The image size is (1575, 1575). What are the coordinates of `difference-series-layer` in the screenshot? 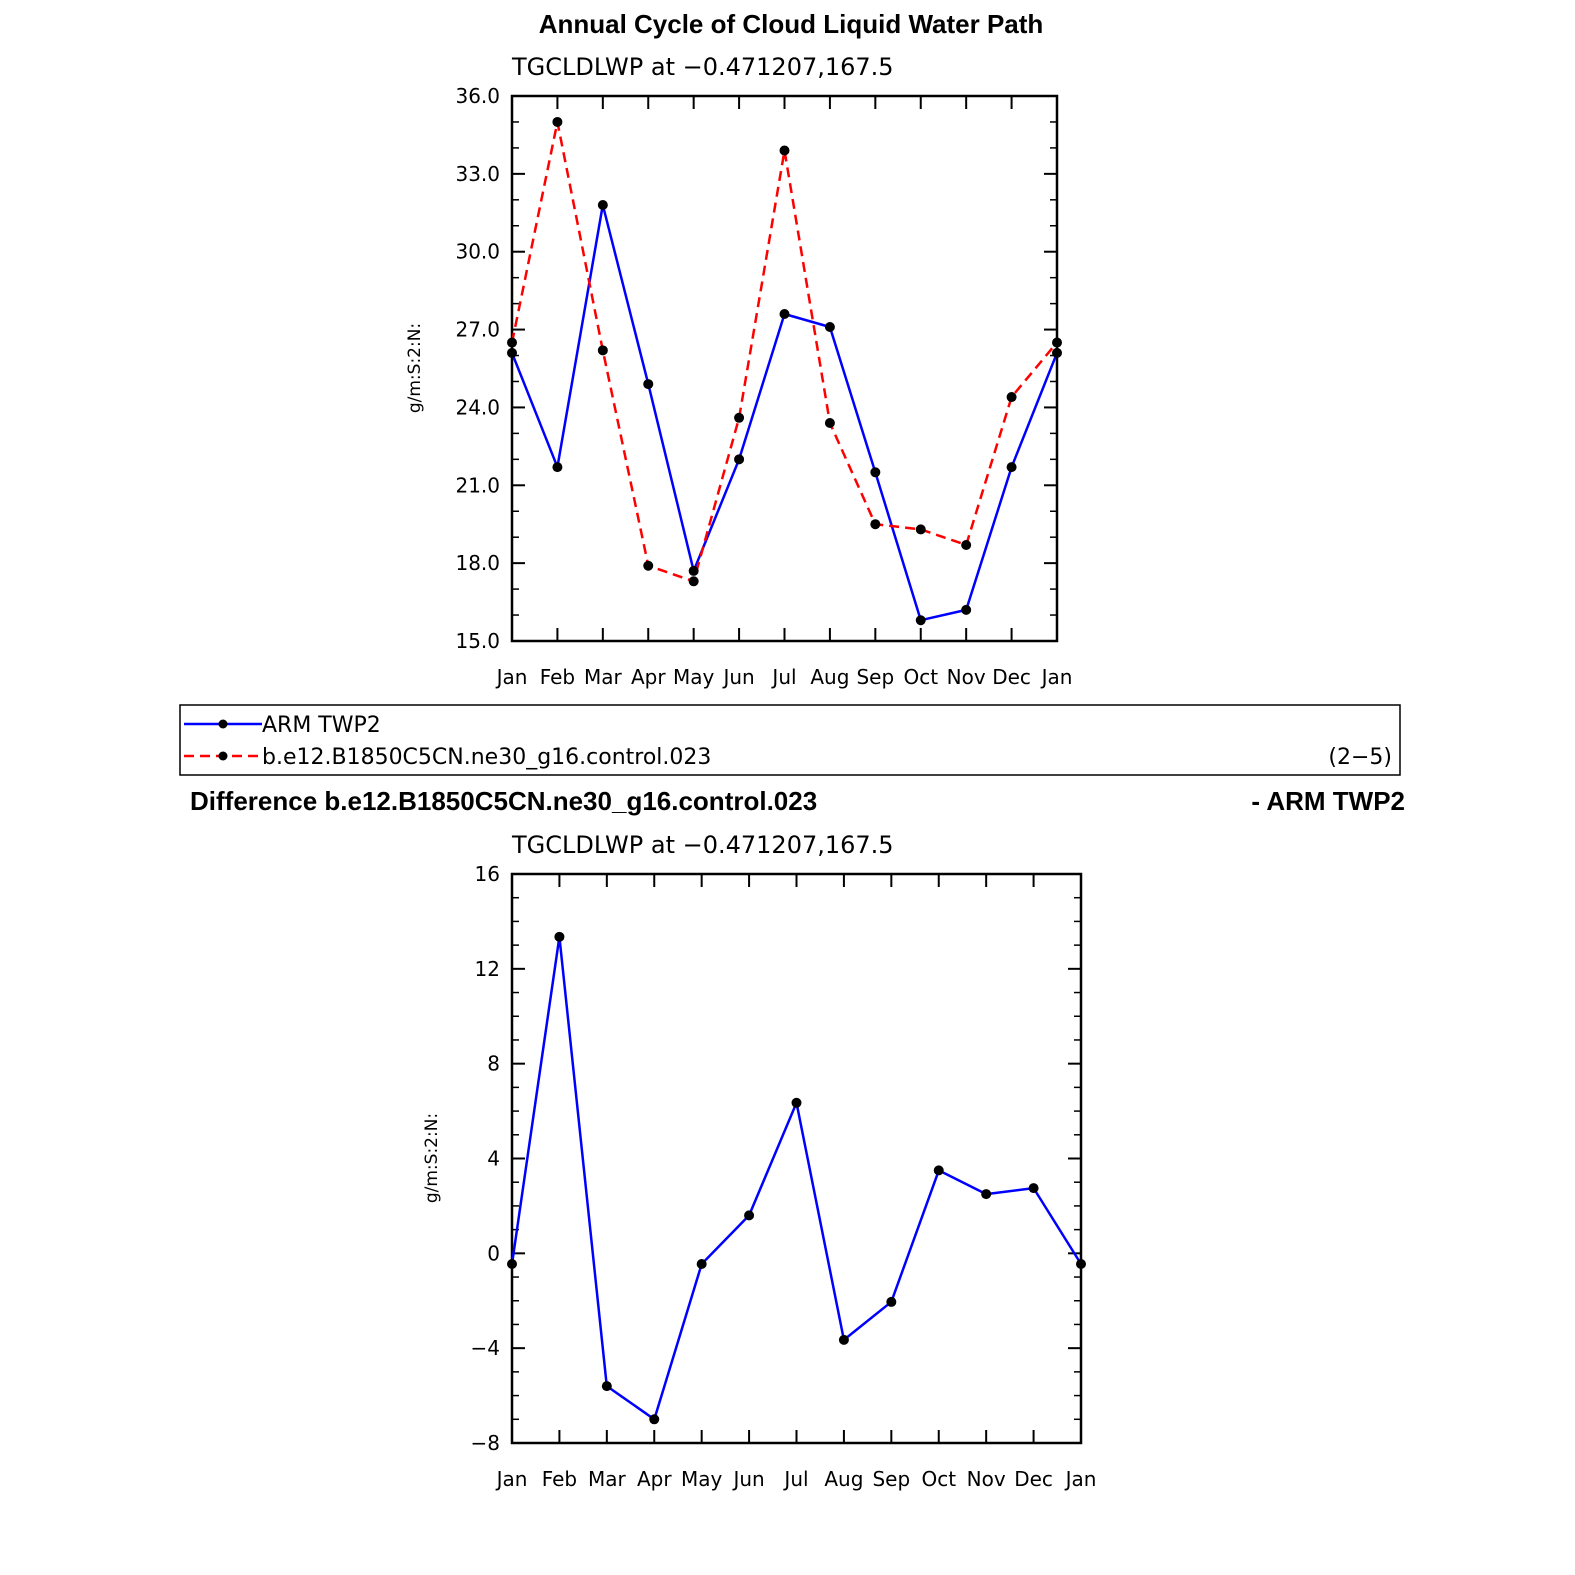 It's located at (796, 1178).